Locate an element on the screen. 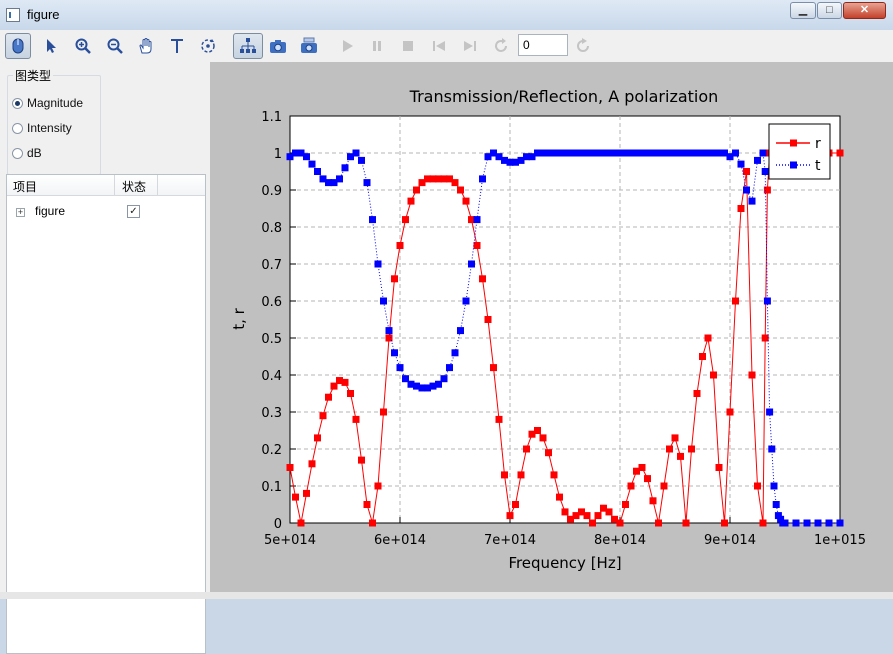 The width and height of the screenshot is (893, 654). legend-label-r: r is located at coordinates (818, 144).